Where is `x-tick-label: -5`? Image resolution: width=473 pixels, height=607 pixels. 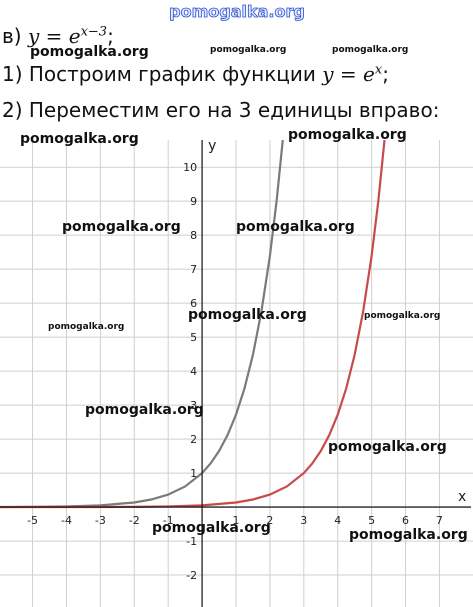 x-tick-label: -5 is located at coordinates (32, 520).